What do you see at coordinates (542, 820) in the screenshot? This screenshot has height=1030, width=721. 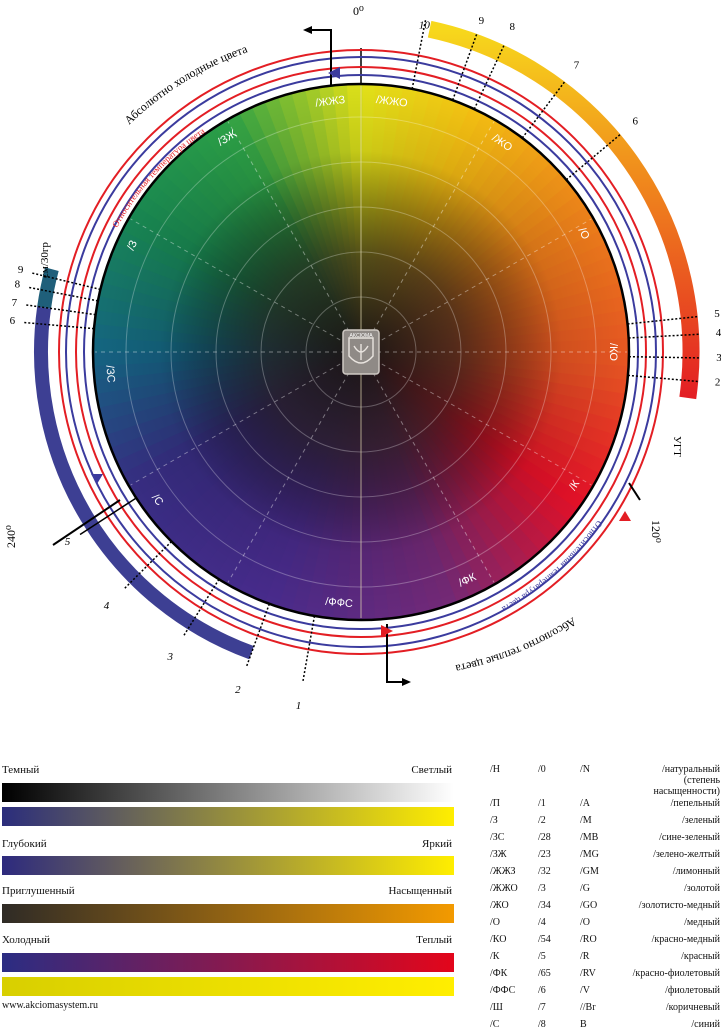 I see `legend-cell: /2` at bounding box center [542, 820].